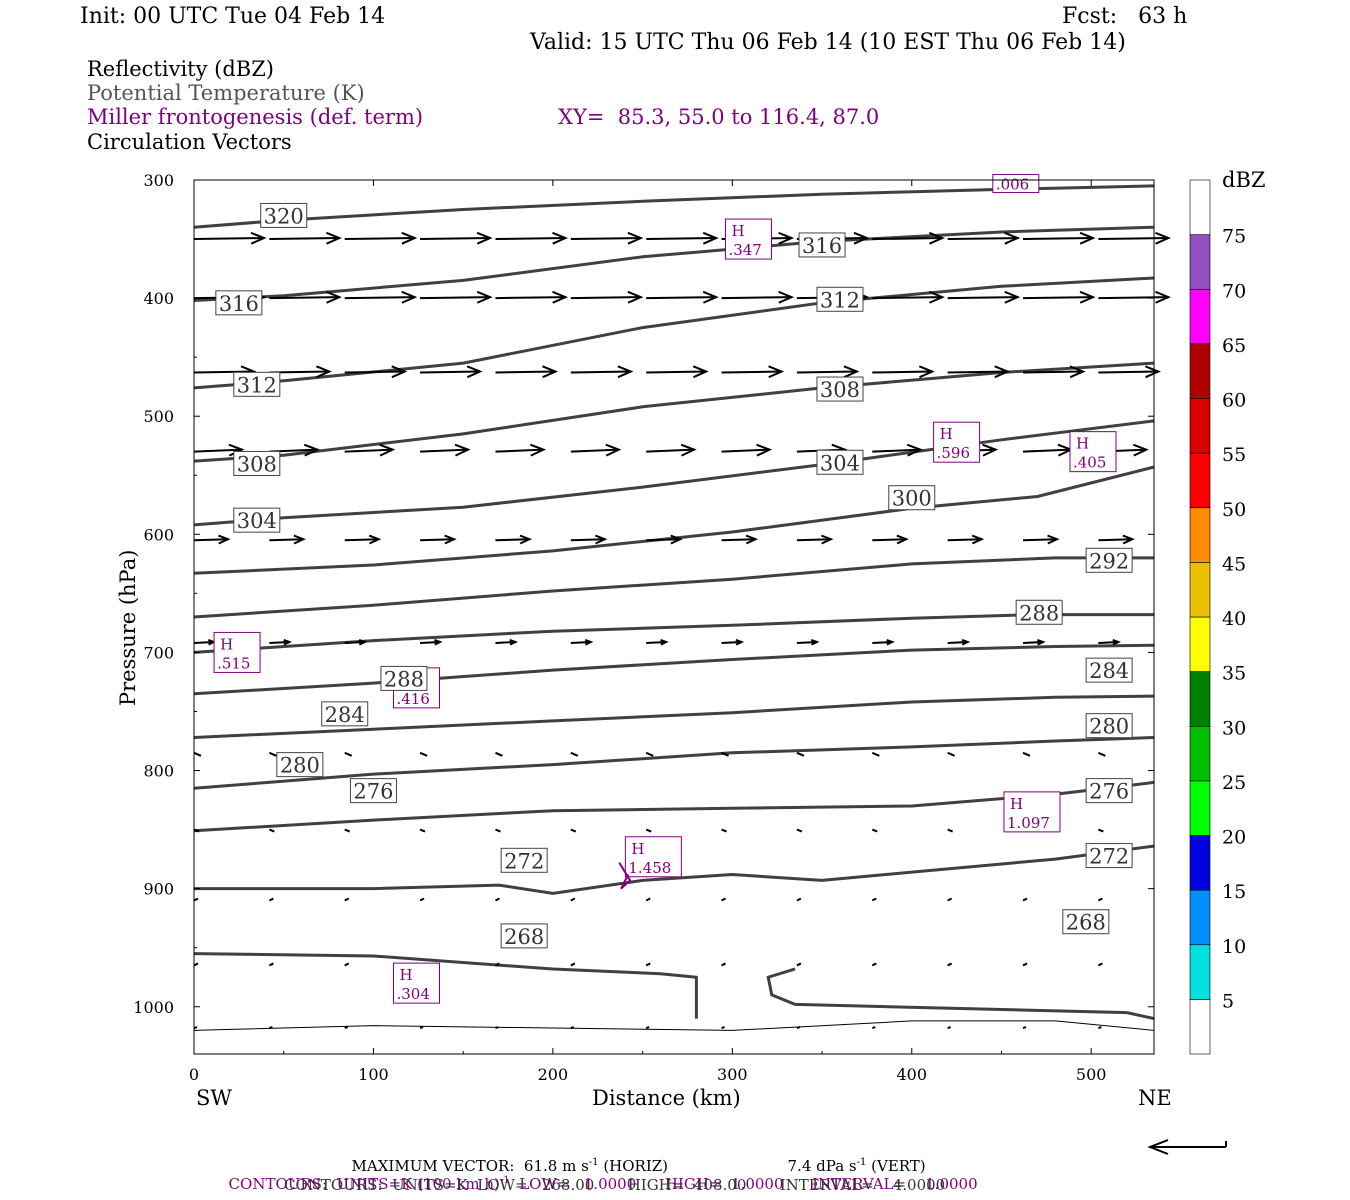 The image size is (1350, 1200). What do you see at coordinates (1125, 16) in the screenshot?
I see `forecast-hour: Fcst: 63 h` at bounding box center [1125, 16].